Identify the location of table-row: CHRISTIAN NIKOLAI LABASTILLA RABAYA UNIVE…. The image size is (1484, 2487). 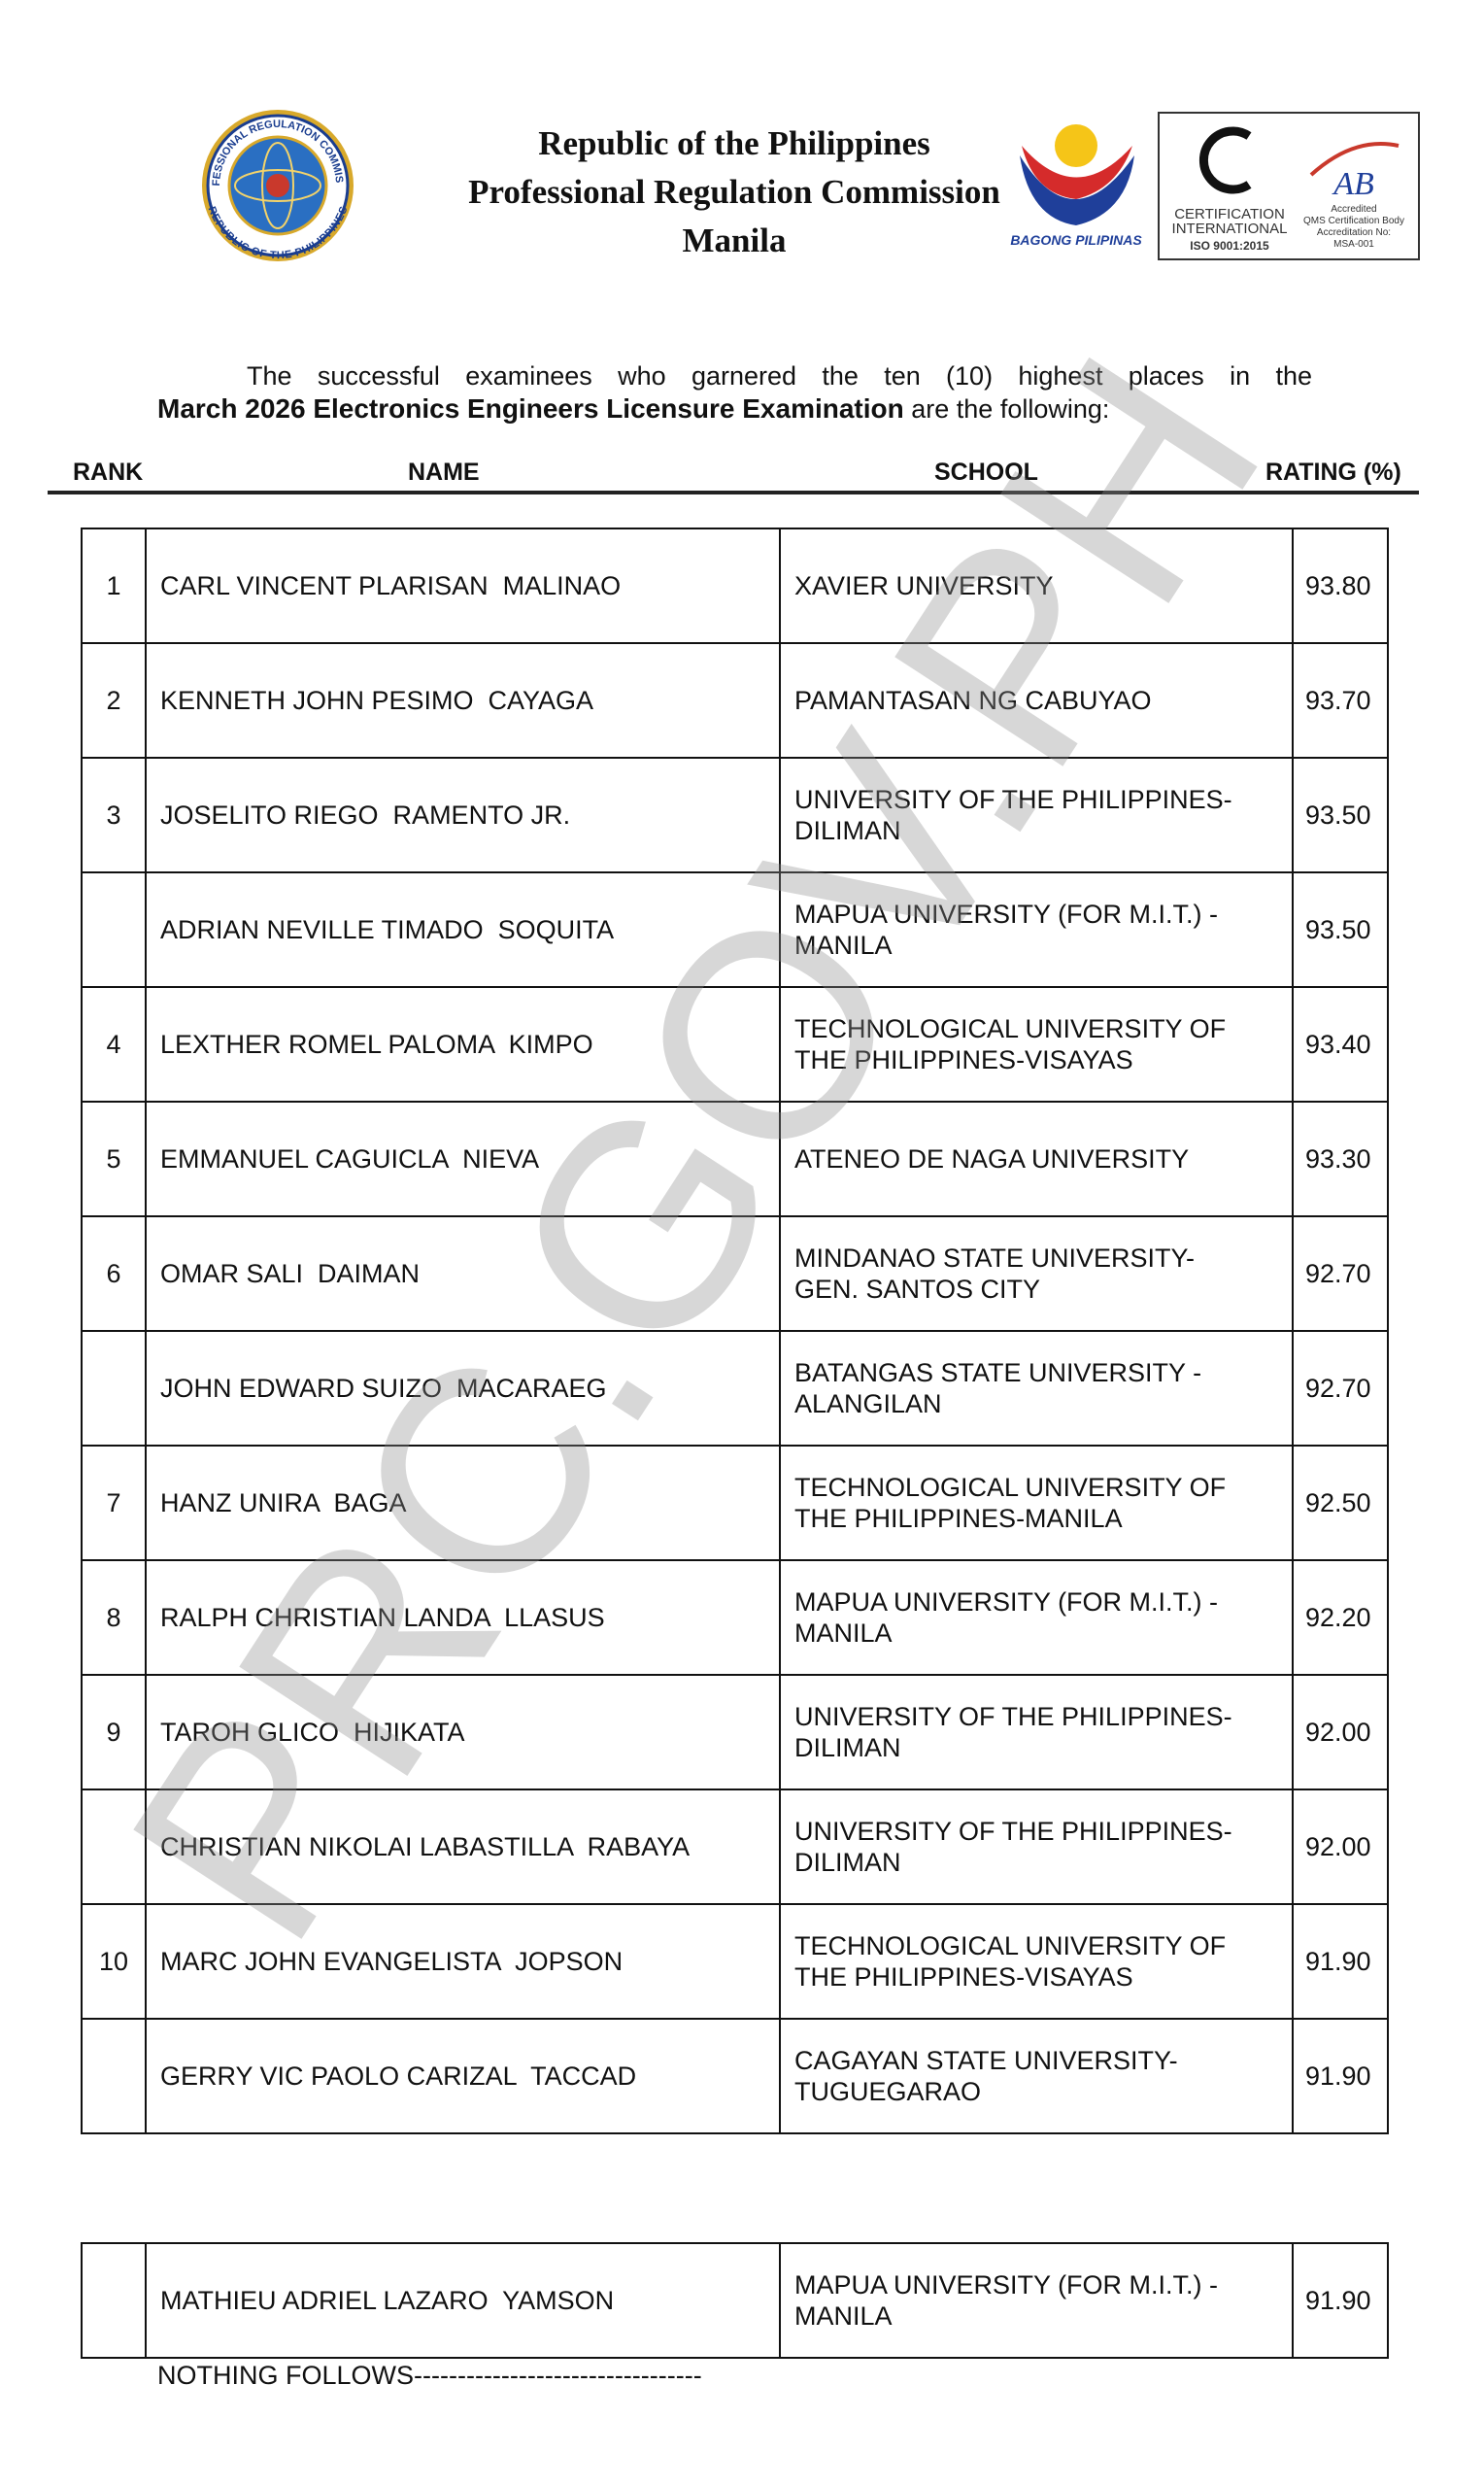
(735, 1847).